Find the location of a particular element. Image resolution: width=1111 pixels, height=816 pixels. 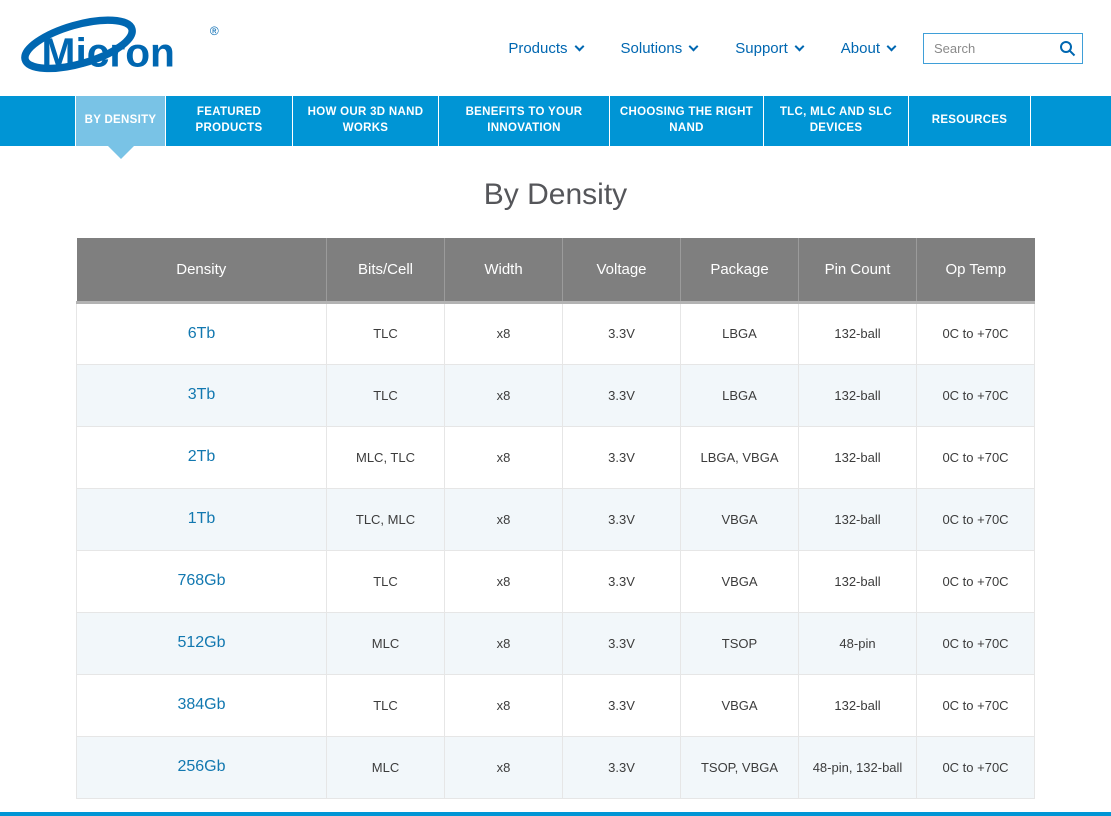

page-title: By Density is located at coordinates (555, 194).